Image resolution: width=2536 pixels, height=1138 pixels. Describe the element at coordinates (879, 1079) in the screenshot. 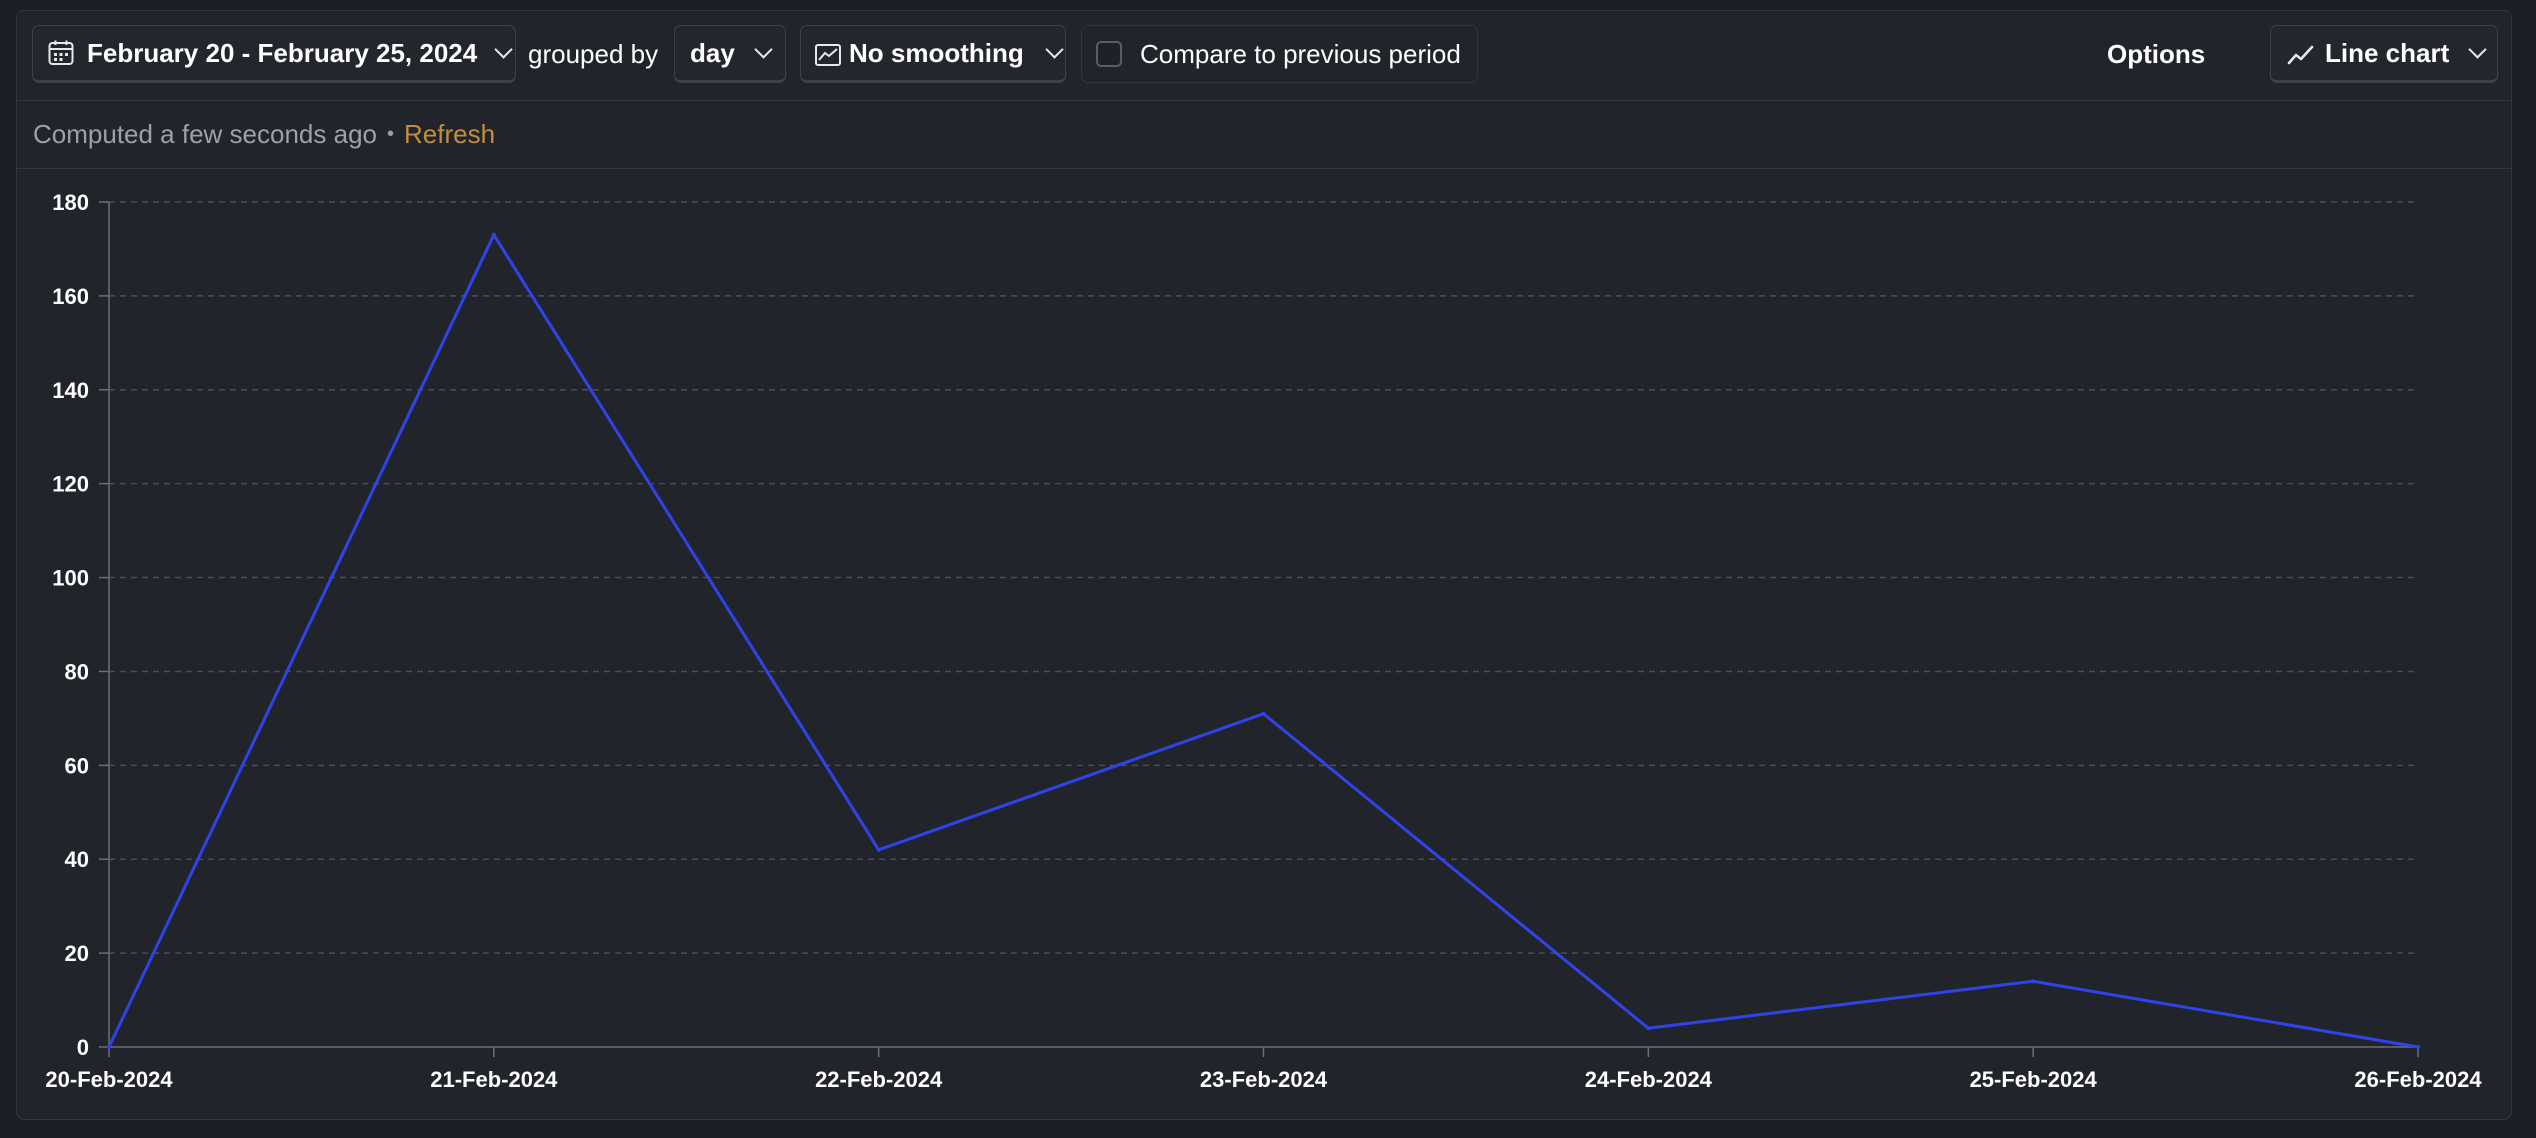

I see `x-tick-label: 22-Feb-2024` at that location.